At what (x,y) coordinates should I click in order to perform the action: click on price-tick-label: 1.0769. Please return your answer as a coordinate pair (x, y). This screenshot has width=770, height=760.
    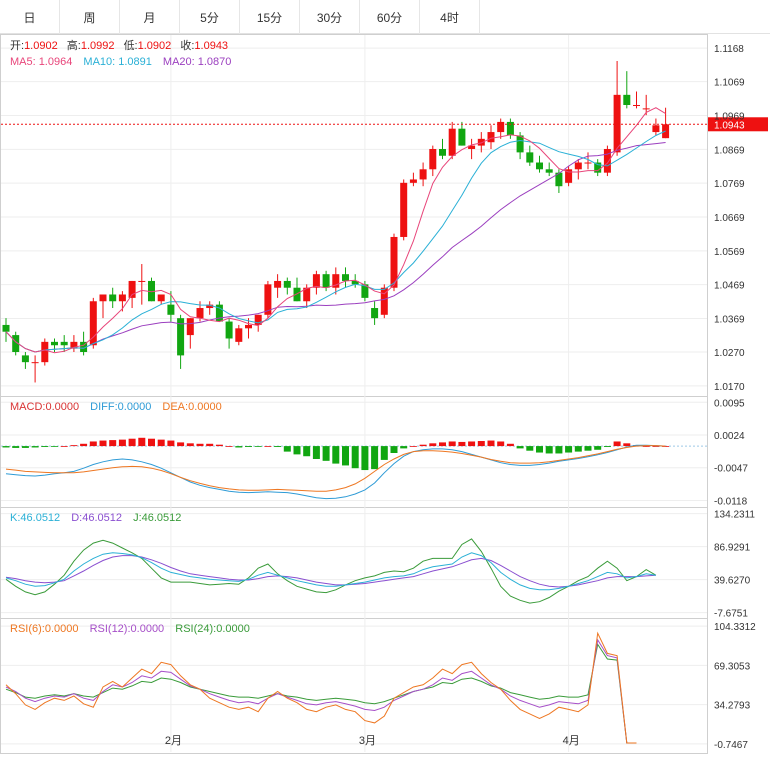
    Looking at the image, I should click on (729, 184).